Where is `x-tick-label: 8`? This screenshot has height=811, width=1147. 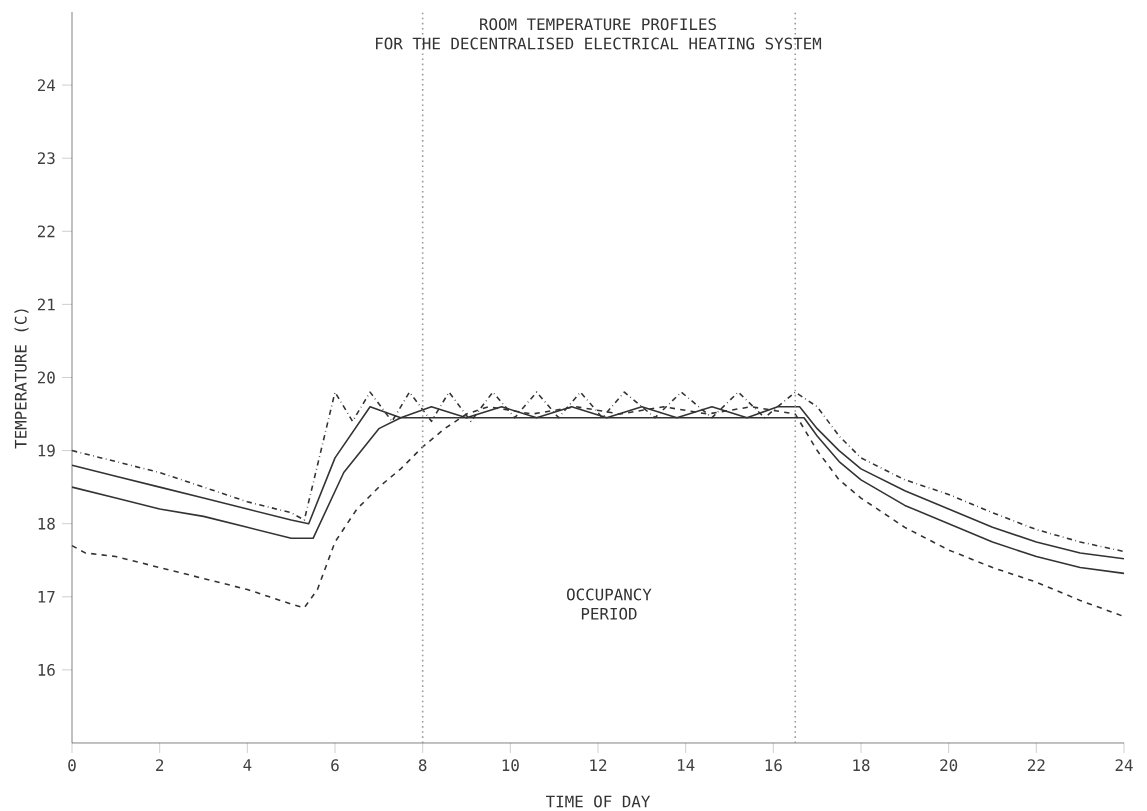 x-tick-label: 8 is located at coordinates (422, 765).